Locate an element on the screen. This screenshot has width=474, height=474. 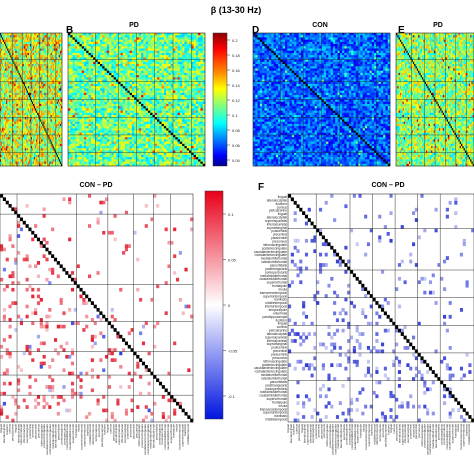
region-label: parsorbitalis is located at coordinates (279, 382).